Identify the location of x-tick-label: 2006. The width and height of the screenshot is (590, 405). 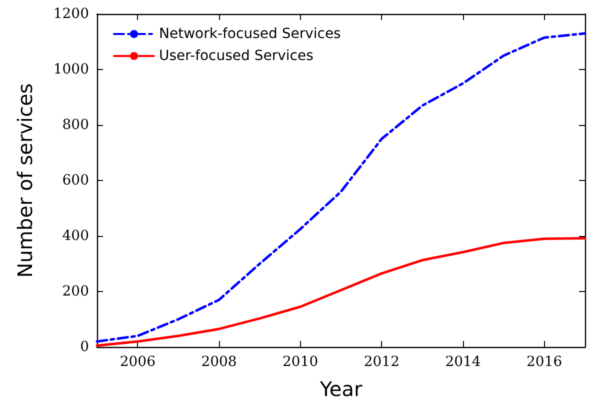
(138, 362).